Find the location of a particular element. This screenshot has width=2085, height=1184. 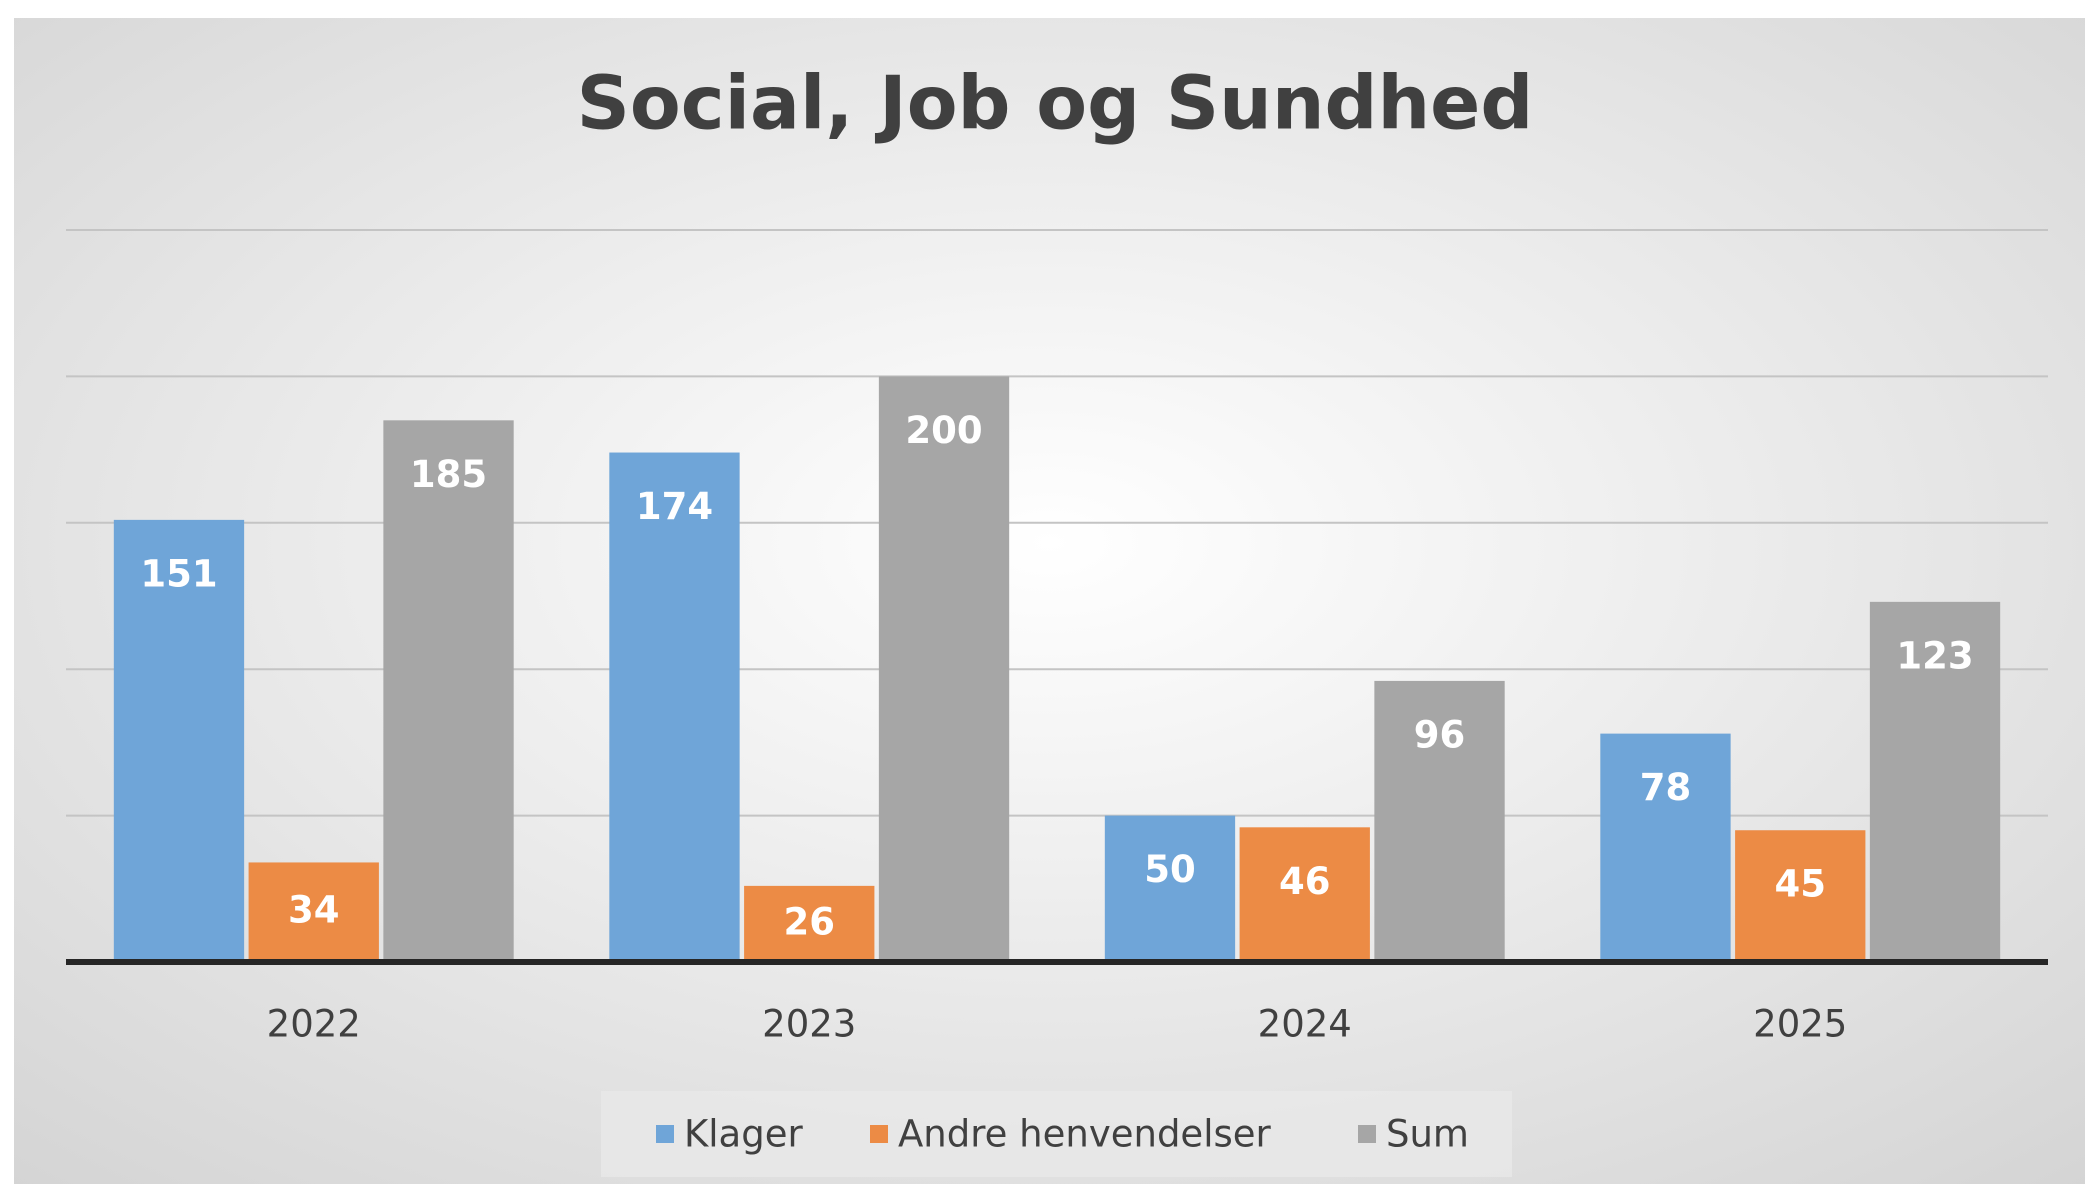

legend-label: Sum is located at coordinates (1427, 1134).